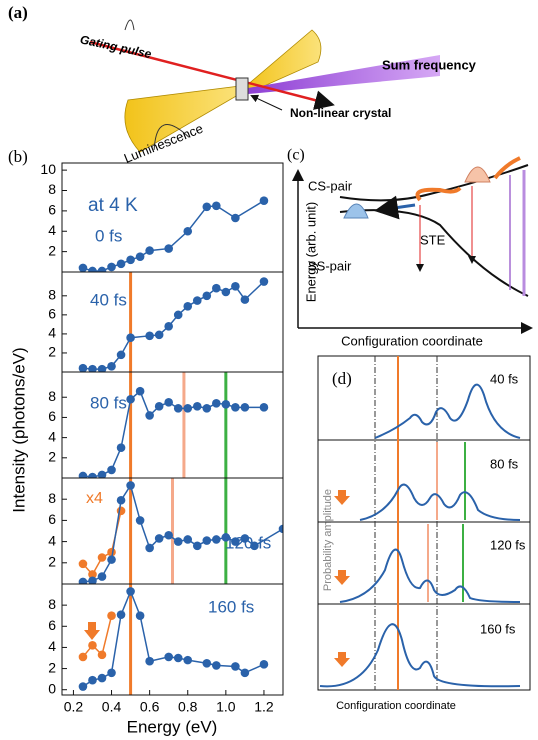  Describe the element at coordinates (108, 299) in the screenshot. I see `annotation: 40 fs` at that location.